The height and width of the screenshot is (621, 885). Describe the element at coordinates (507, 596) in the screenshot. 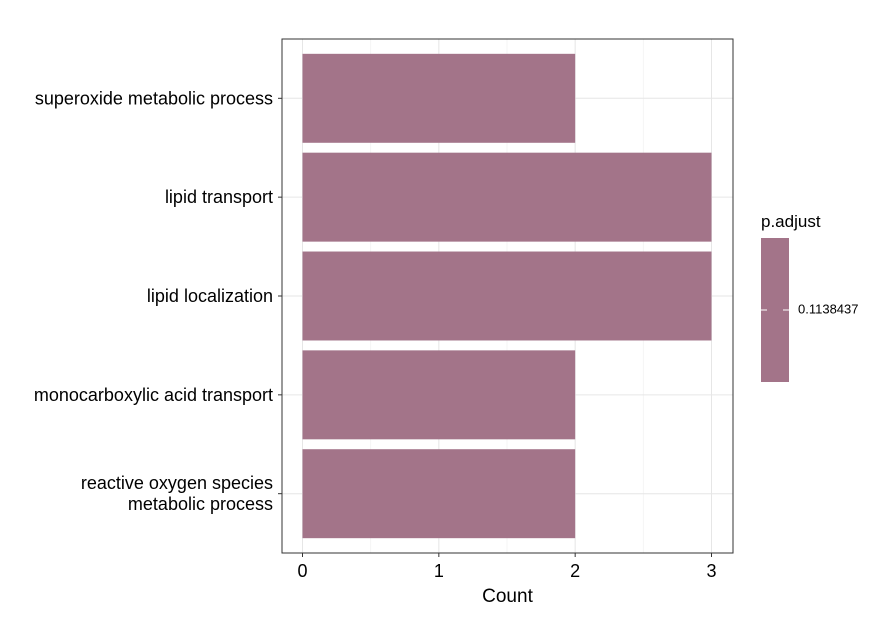

I see `x-axis-title: Count` at that location.